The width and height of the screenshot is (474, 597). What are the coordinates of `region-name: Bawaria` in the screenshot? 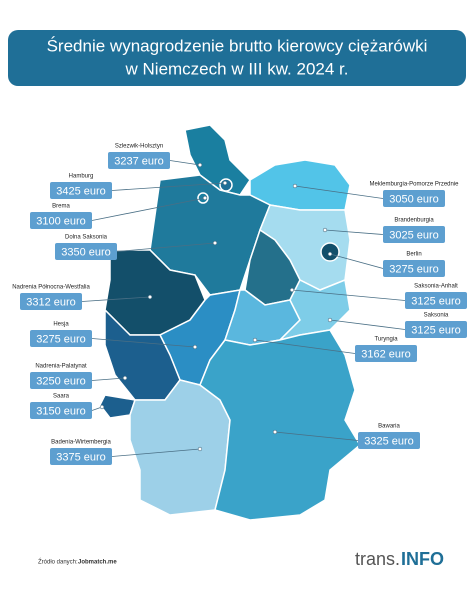 It's located at (389, 427).